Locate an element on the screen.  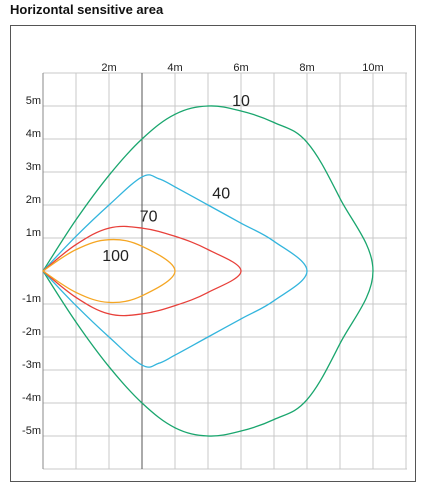
y-tick-label: -2m is located at coordinates (31, 332).